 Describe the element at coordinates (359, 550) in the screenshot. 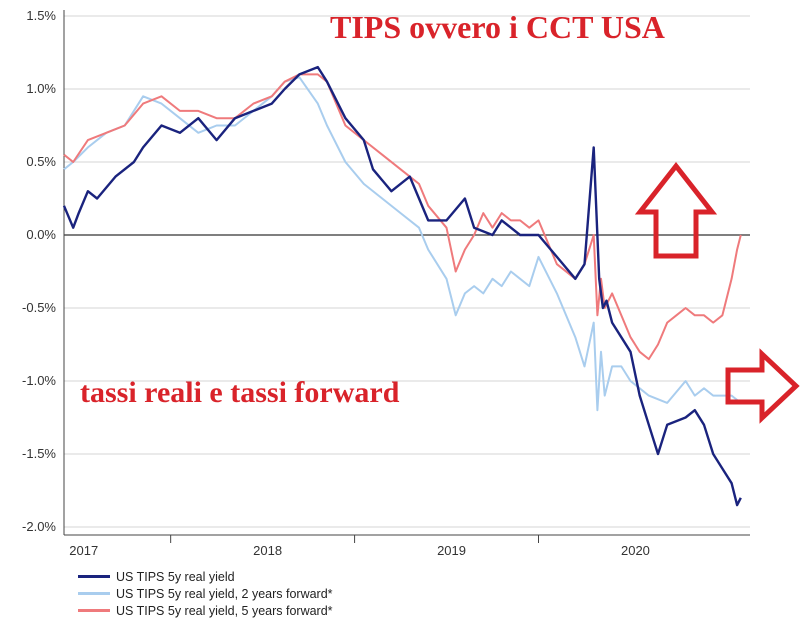

I see `x-tick-labels: 2017 2018 2019 2020` at that location.